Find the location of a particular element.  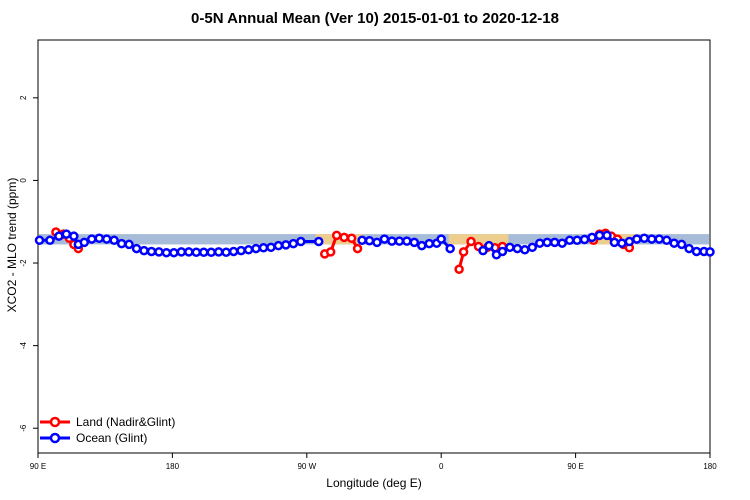

x-tick-label-1: 180 is located at coordinates (173, 466).